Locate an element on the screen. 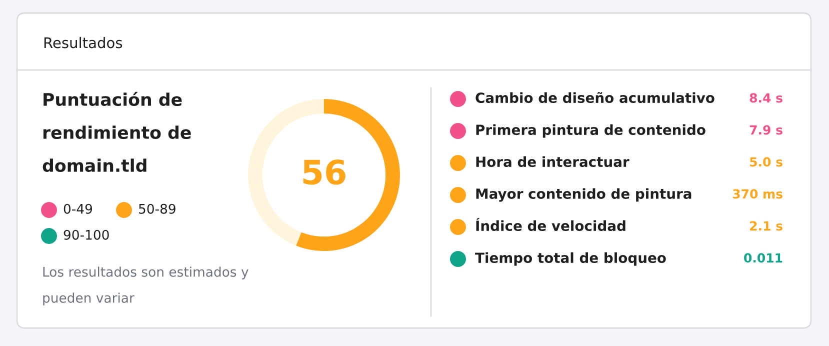 Image resolution: width=829 pixels, height=346 pixels. text: 2.1 s is located at coordinates (766, 226).